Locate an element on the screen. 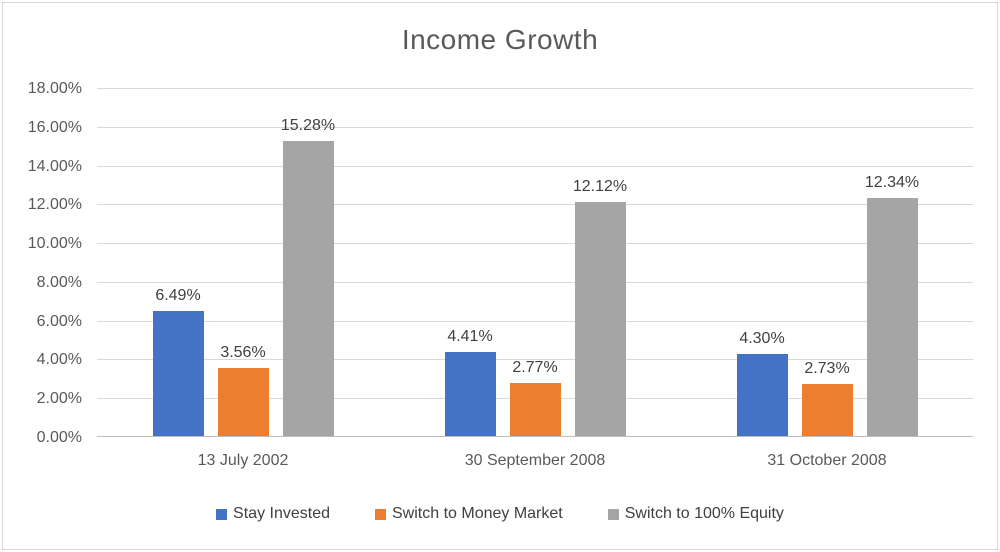 The image size is (1000, 552). y-axis-tick-label: 18.00% is located at coordinates (54, 88).